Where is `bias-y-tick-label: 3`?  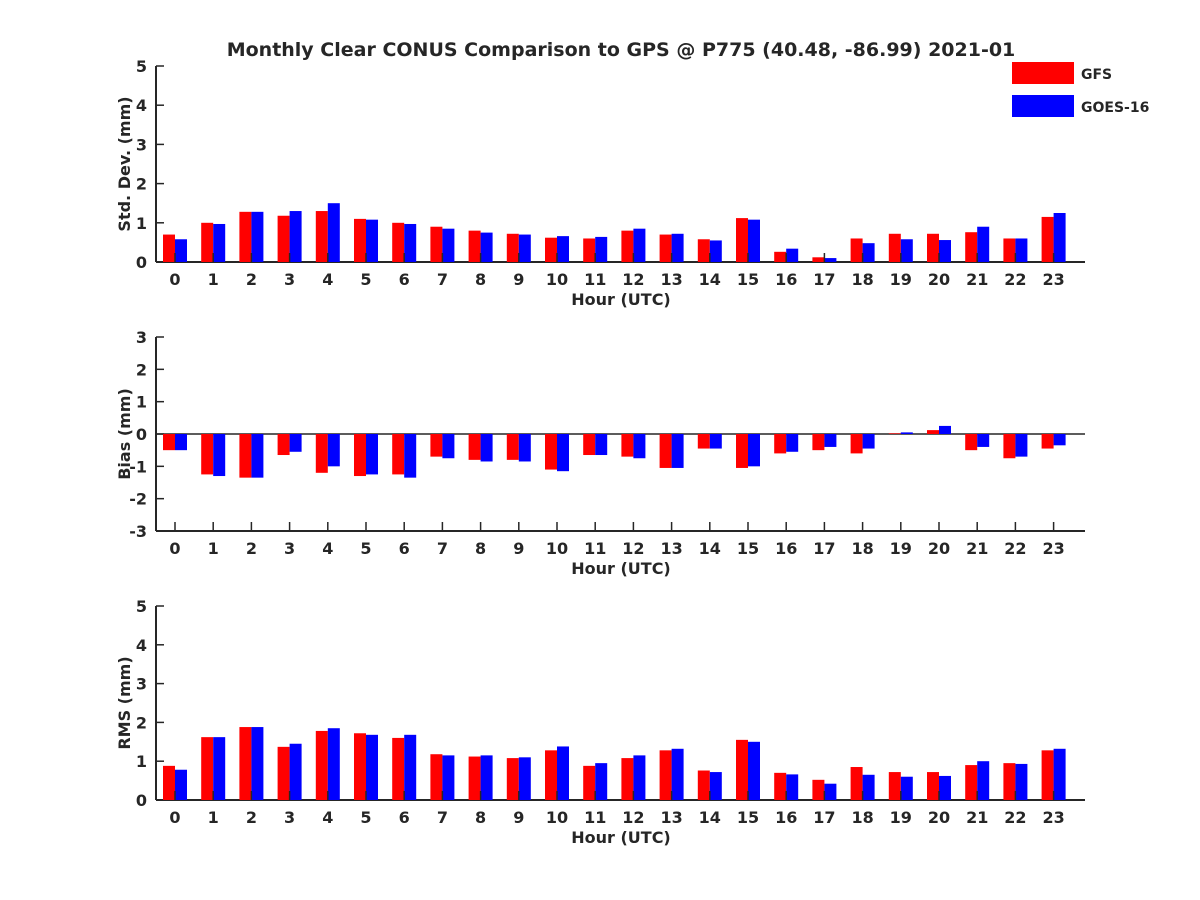
bias-y-tick-label: 3 is located at coordinates (141, 337).